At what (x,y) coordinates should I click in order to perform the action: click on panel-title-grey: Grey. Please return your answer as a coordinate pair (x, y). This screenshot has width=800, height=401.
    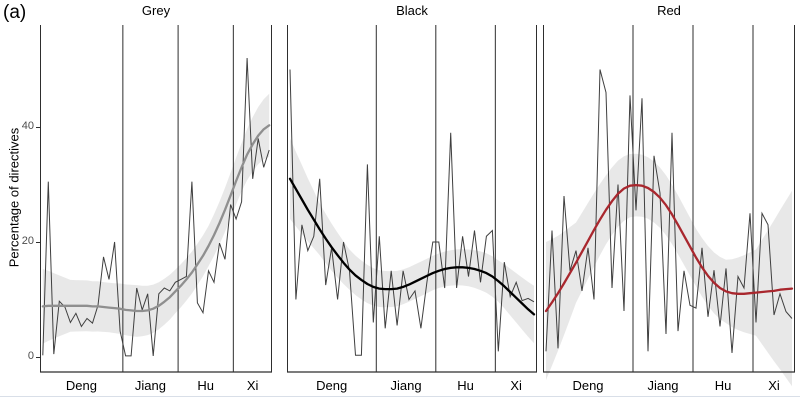
    Looking at the image, I should click on (156, 10).